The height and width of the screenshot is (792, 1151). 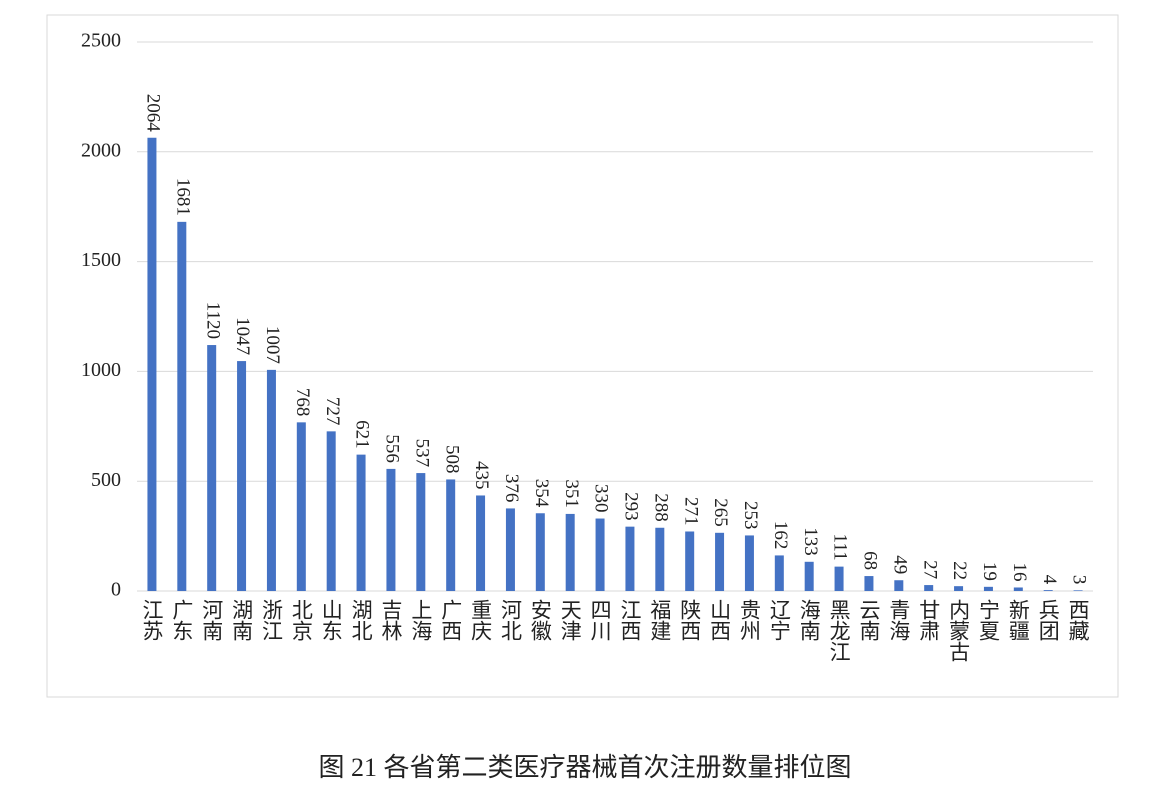 I want to click on data-label: 271, so click(x=690, y=511).